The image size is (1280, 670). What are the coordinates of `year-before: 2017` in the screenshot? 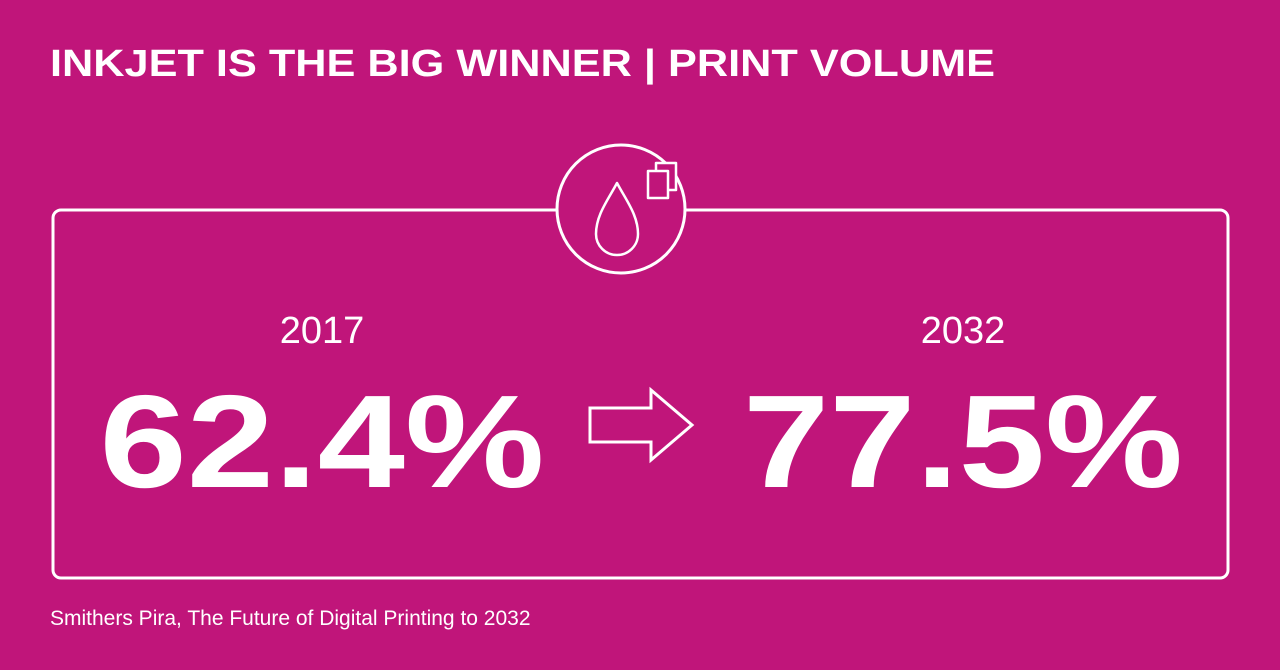 It's located at (322, 331).